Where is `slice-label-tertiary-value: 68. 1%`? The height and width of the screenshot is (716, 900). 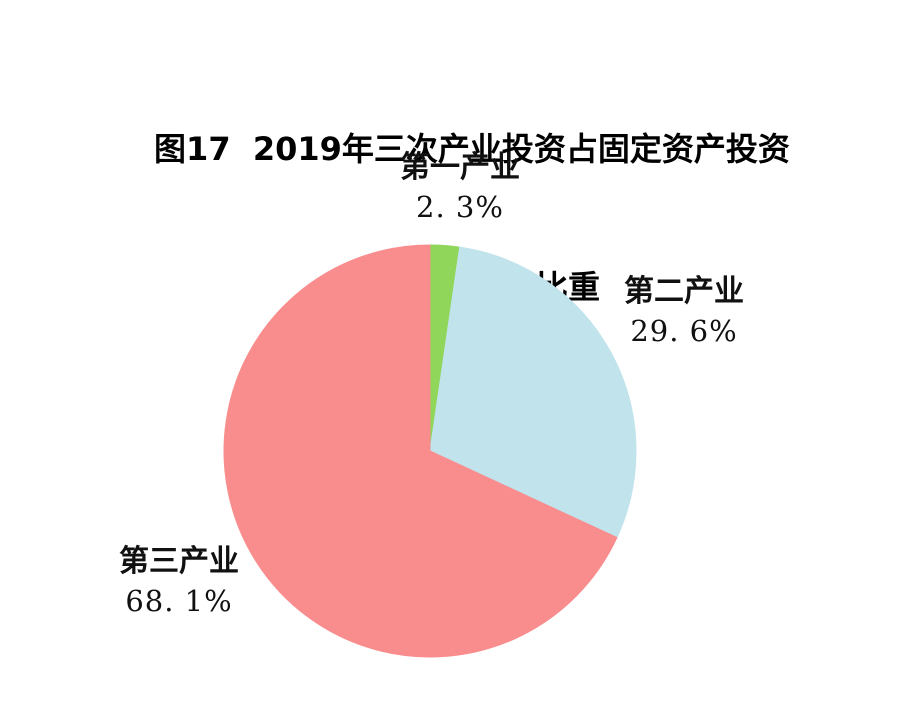 slice-label-tertiary-value: 68. 1% is located at coordinates (179, 601).